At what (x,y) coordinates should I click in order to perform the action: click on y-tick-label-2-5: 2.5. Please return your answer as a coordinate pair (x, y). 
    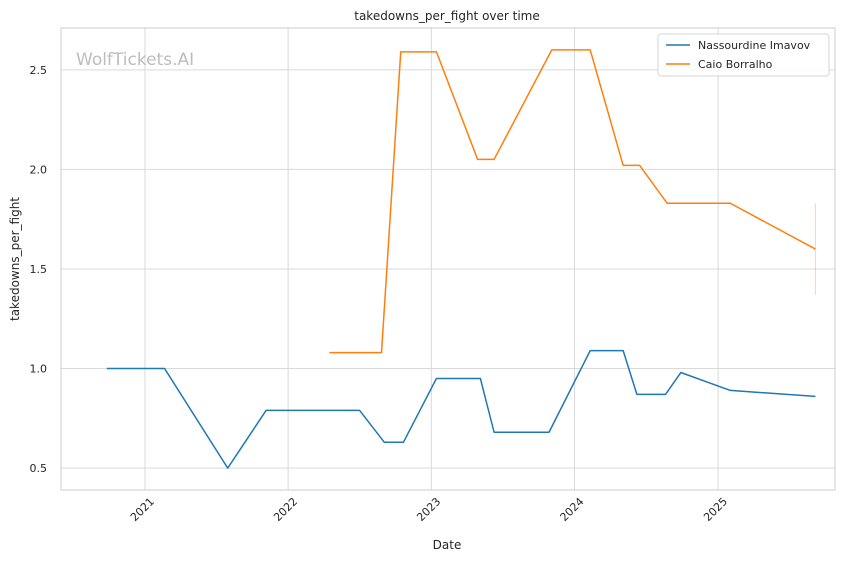
    Looking at the image, I should click on (39, 70).